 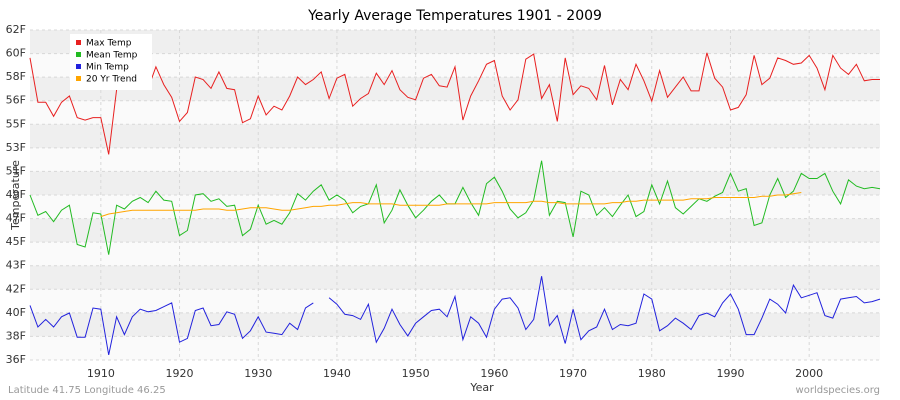 What do you see at coordinates (481, 387) in the screenshot?
I see `x-axis-label: Year` at bounding box center [481, 387].